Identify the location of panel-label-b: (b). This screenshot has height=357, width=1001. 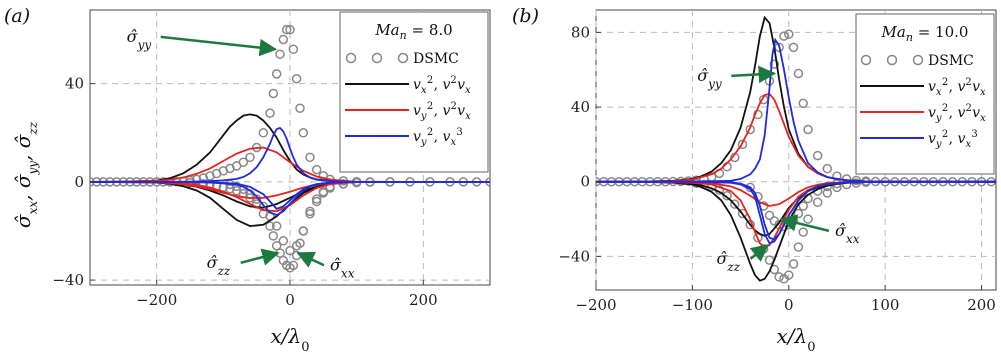
(525, 16).